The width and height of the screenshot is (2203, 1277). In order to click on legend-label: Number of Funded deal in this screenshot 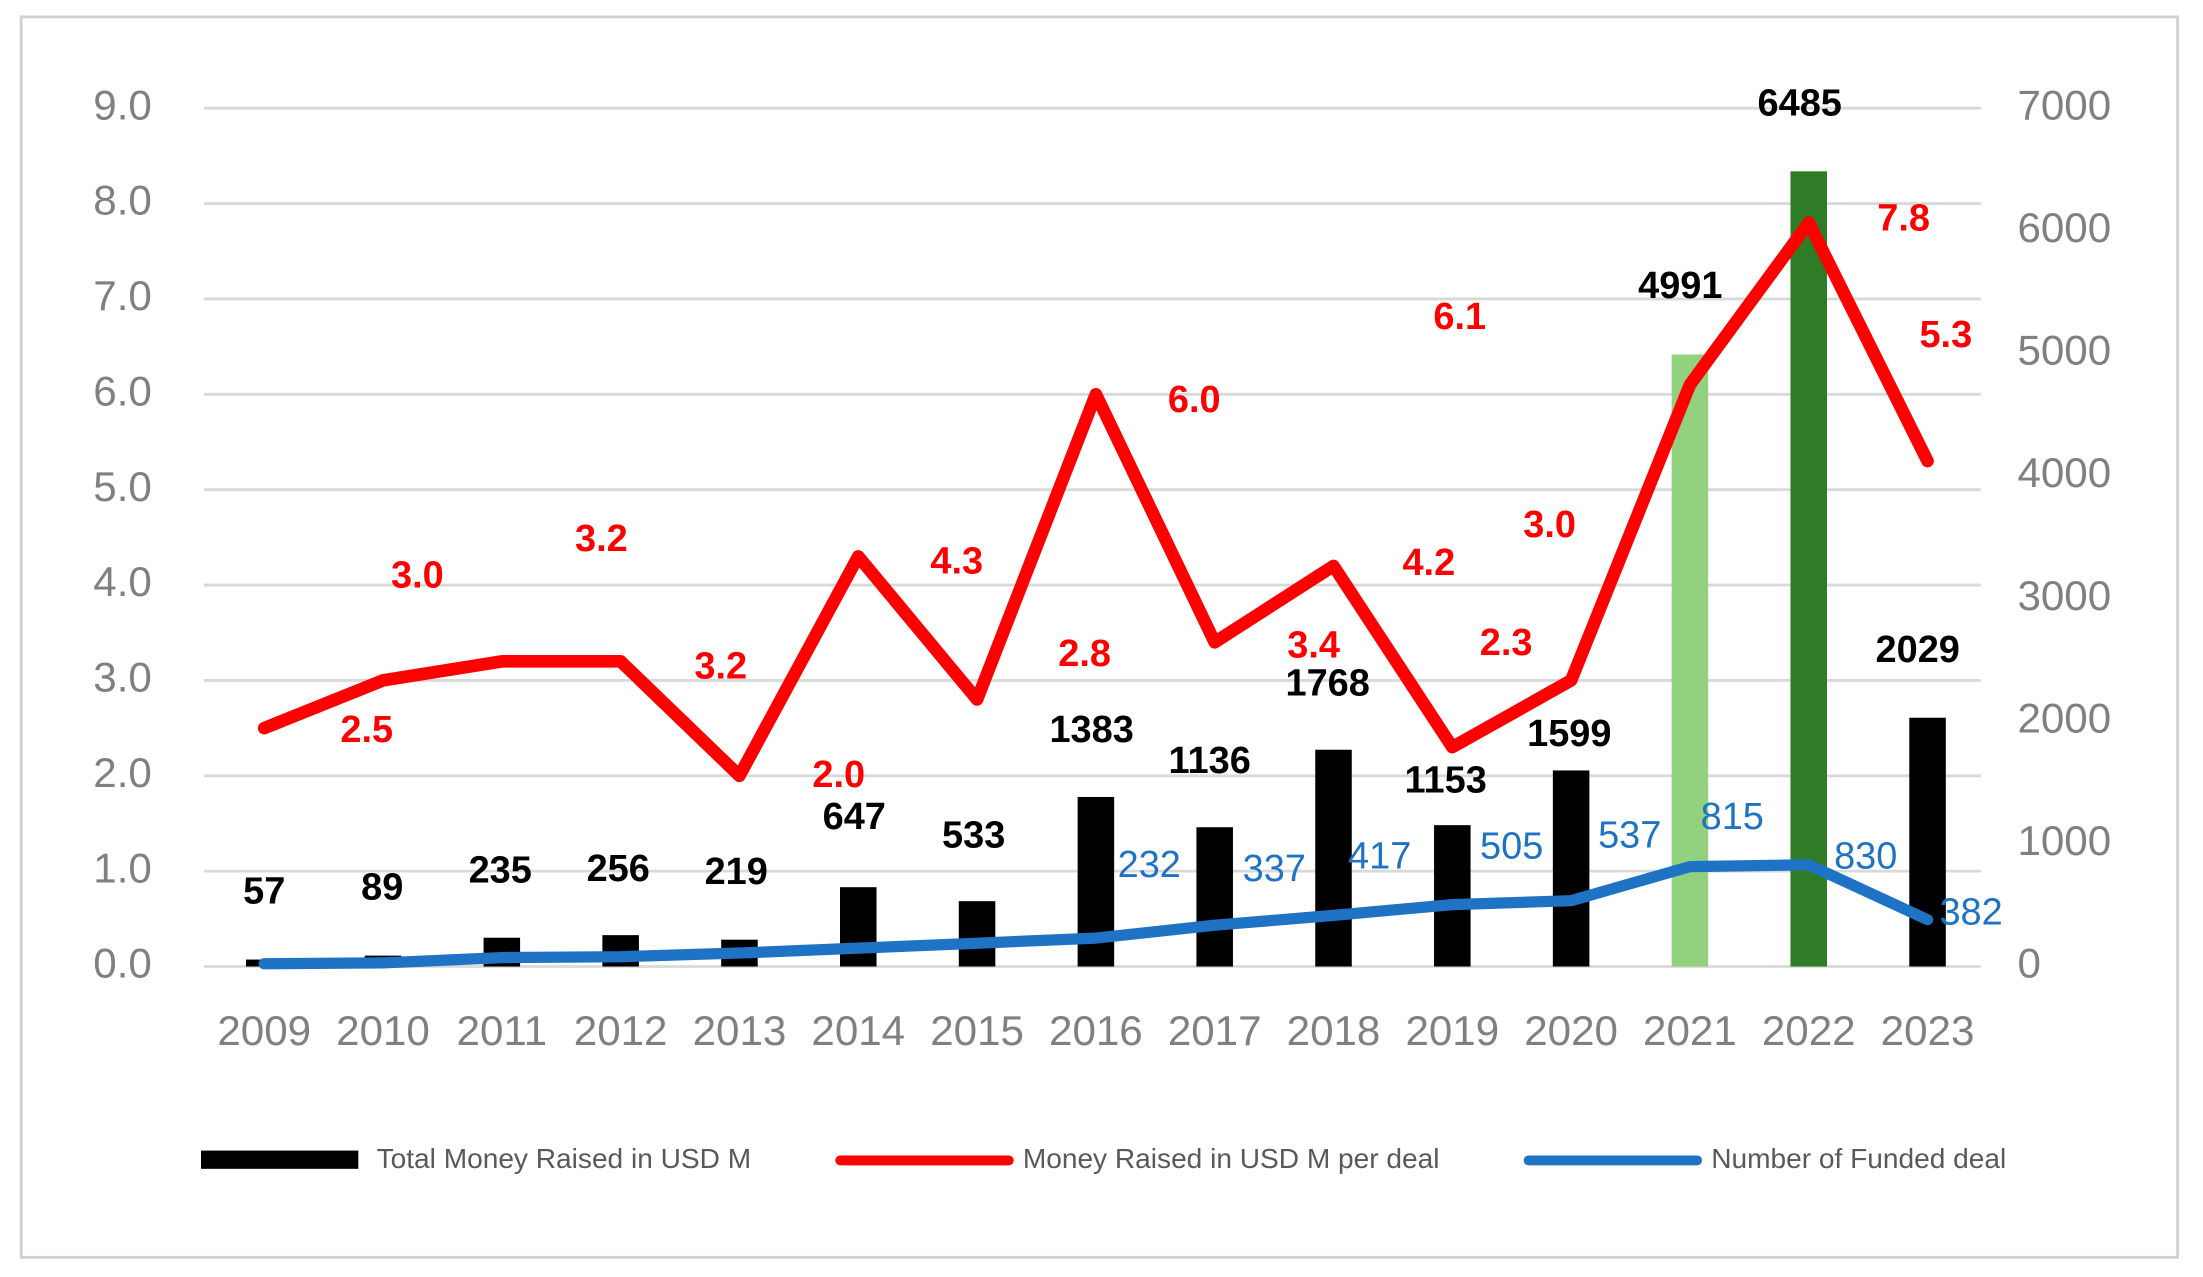, I will do `click(1858, 1158)`.